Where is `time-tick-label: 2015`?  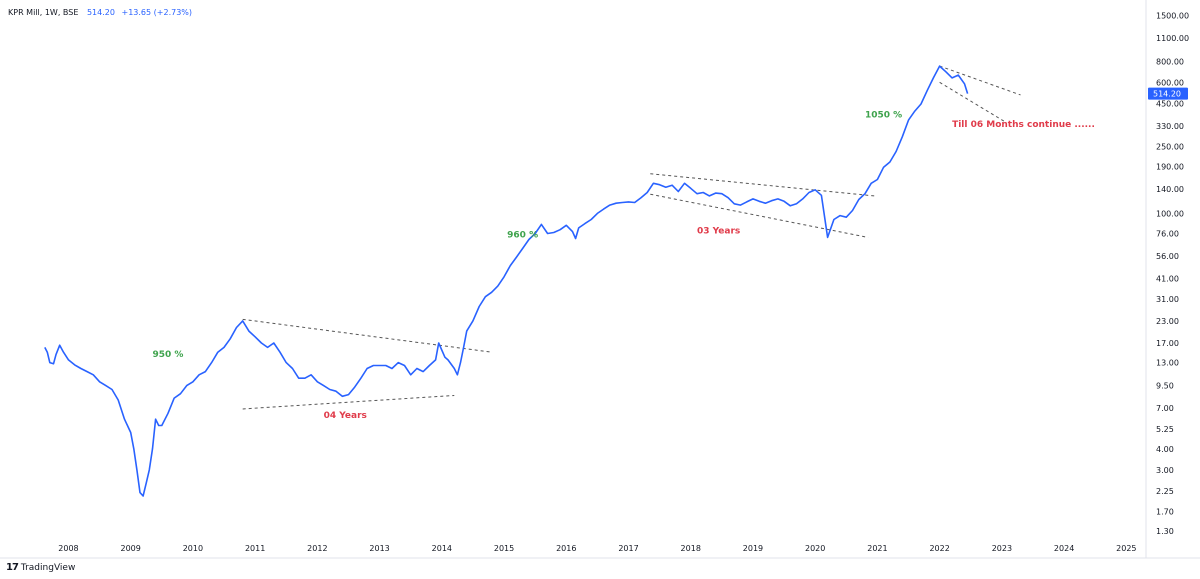 time-tick-label: 2015 is located at coordinates (504, 548).